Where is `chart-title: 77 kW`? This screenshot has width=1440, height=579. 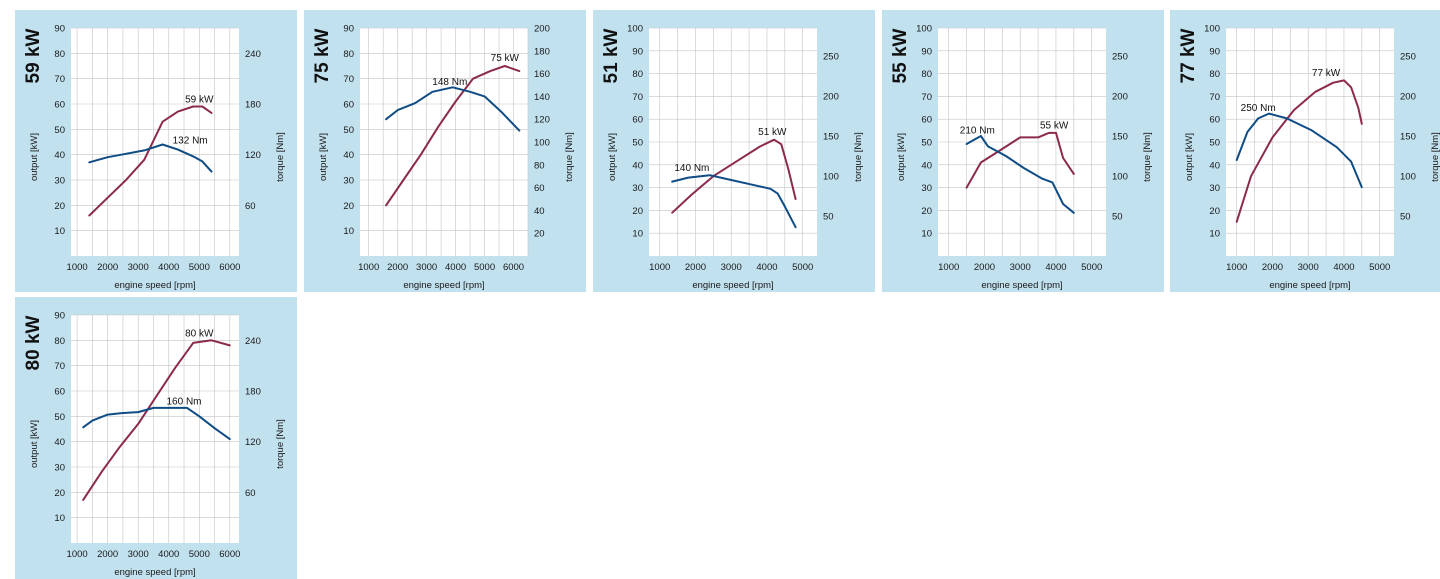 chart-title: 77 kW is located at coordinates (1188, 55).